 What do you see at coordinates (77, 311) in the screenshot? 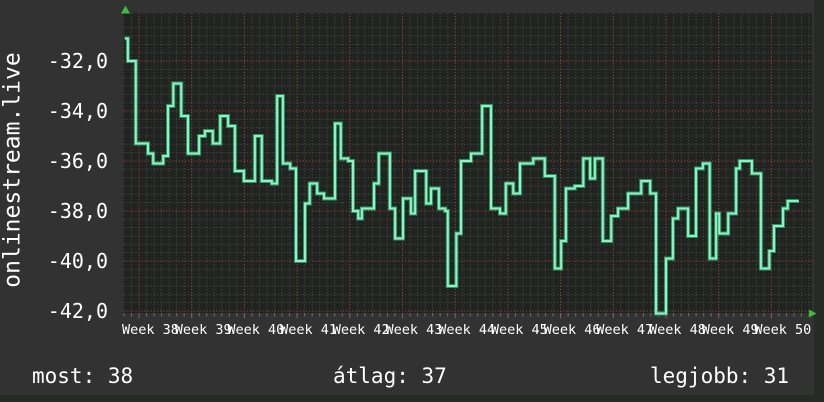
I see `y-axis-tick-label: -42,0` at bounding box center [77, 311].